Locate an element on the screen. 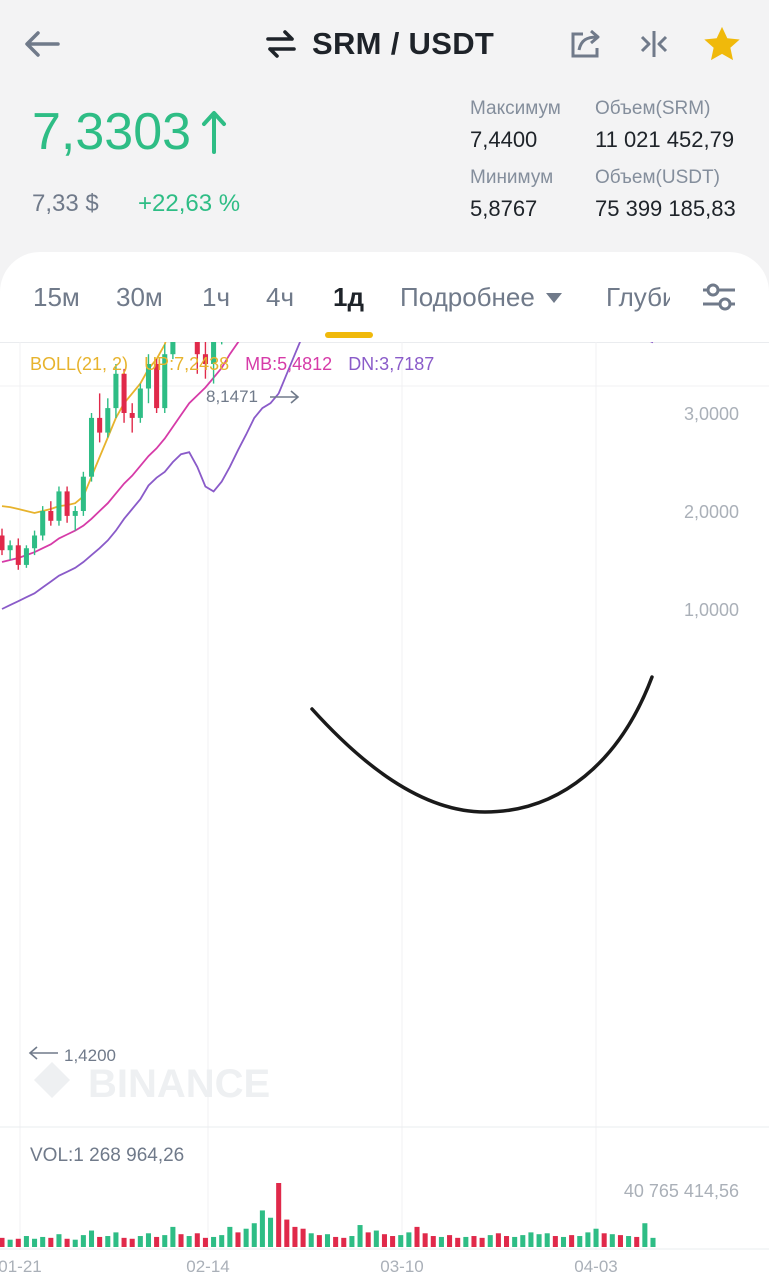 Image resolution: width=769 pixels, height=1280 pixels. last-price: 7,3303 is located at coordinates (129, 132).